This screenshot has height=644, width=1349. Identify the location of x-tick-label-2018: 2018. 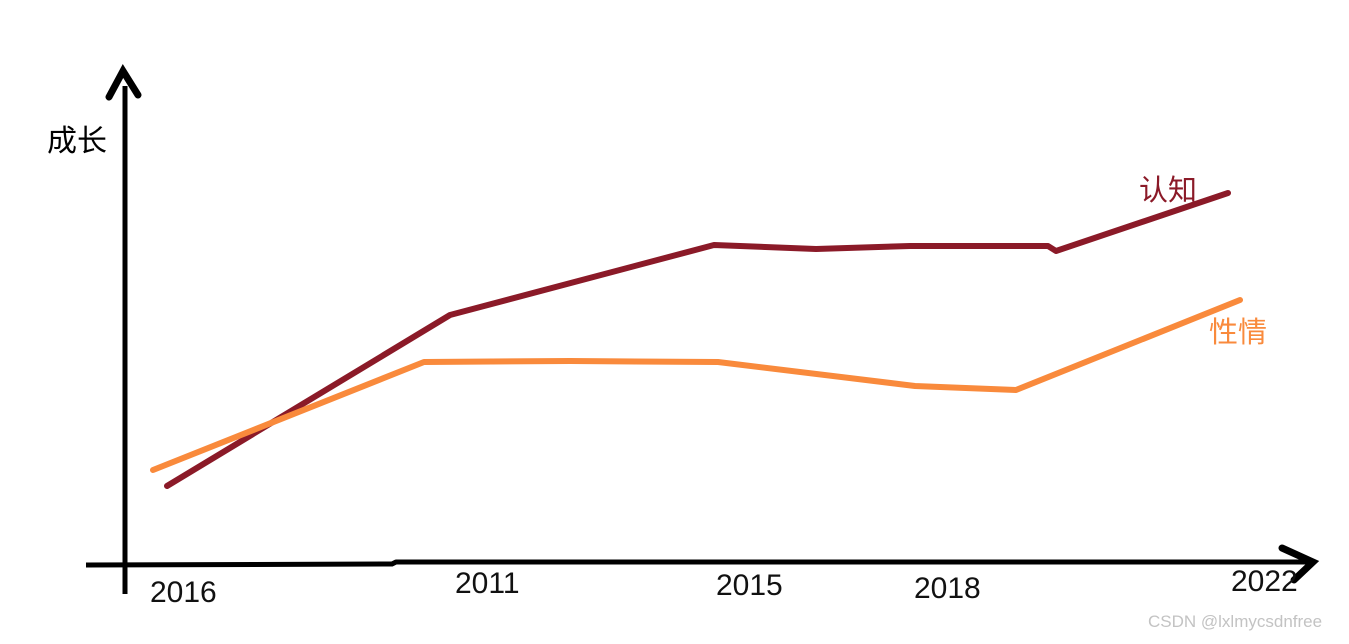
(947, 588).